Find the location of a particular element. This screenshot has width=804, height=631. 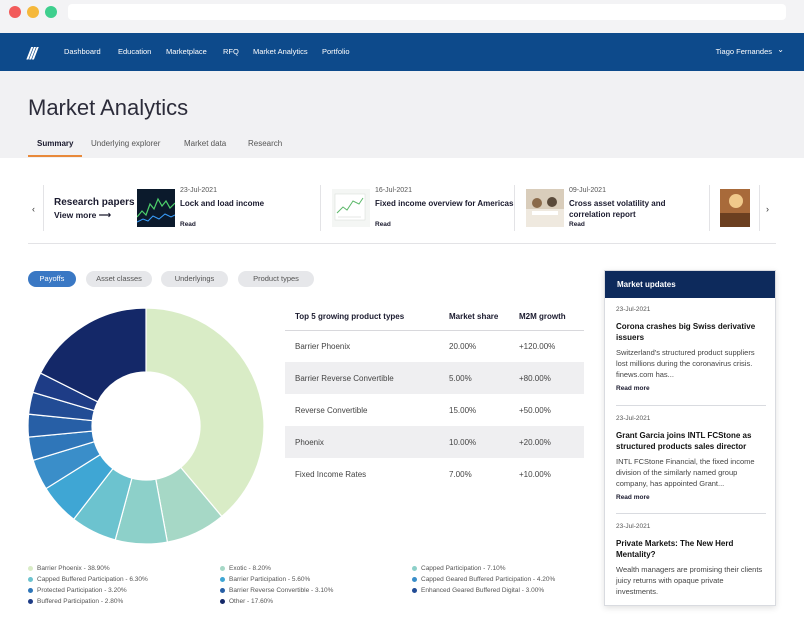

nav-marketplace: Marketplace is located at coordinates (186, 51).